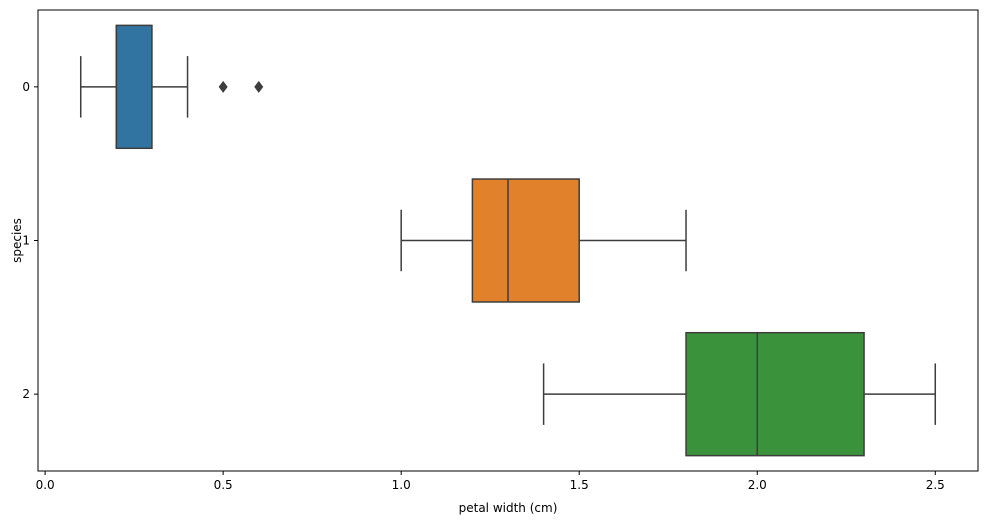  Describe the element at coordinates (490, 481) in the screenshot. I see `x-axis: 0.0 0.5 1.0 1.5 2.0 2.5` at that location.